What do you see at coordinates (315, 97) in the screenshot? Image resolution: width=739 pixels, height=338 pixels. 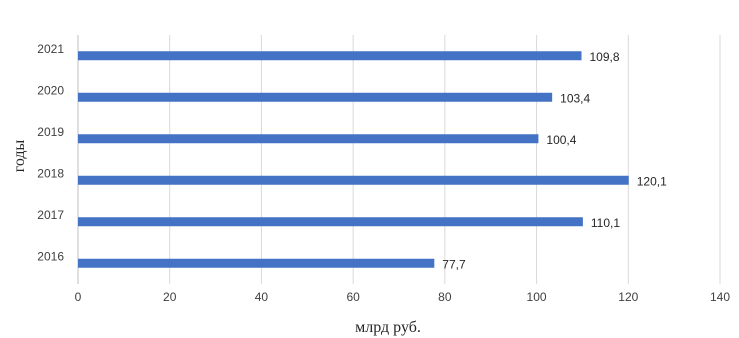 I see `bar-2020` at bounding box center [315, 97].